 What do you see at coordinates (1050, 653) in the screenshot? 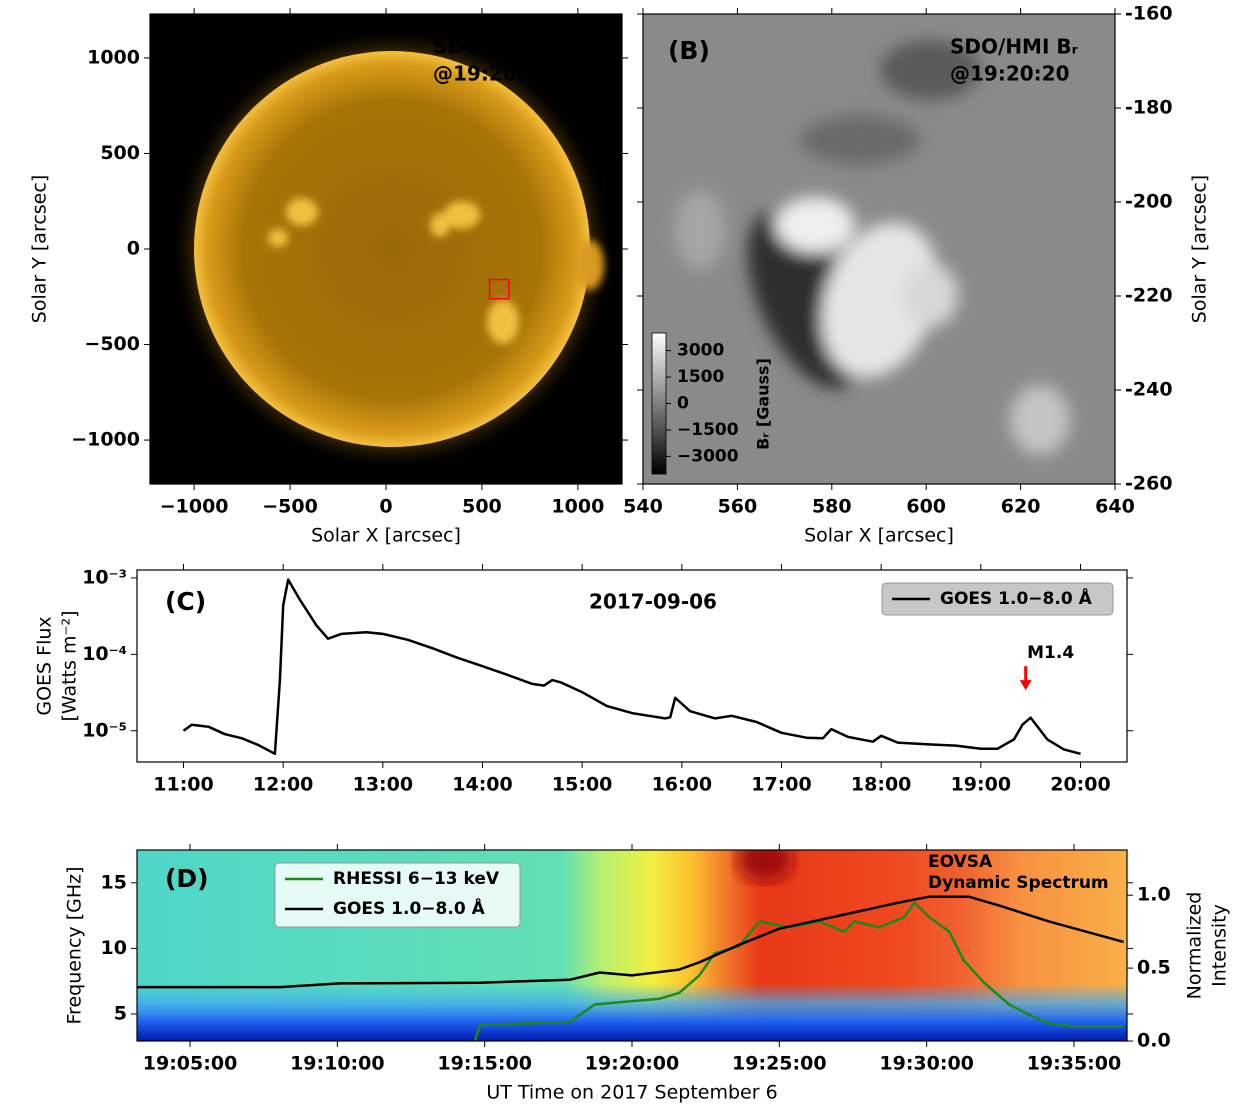
I see `annotation-text: M1.4` at bounding box center [1050, 653].